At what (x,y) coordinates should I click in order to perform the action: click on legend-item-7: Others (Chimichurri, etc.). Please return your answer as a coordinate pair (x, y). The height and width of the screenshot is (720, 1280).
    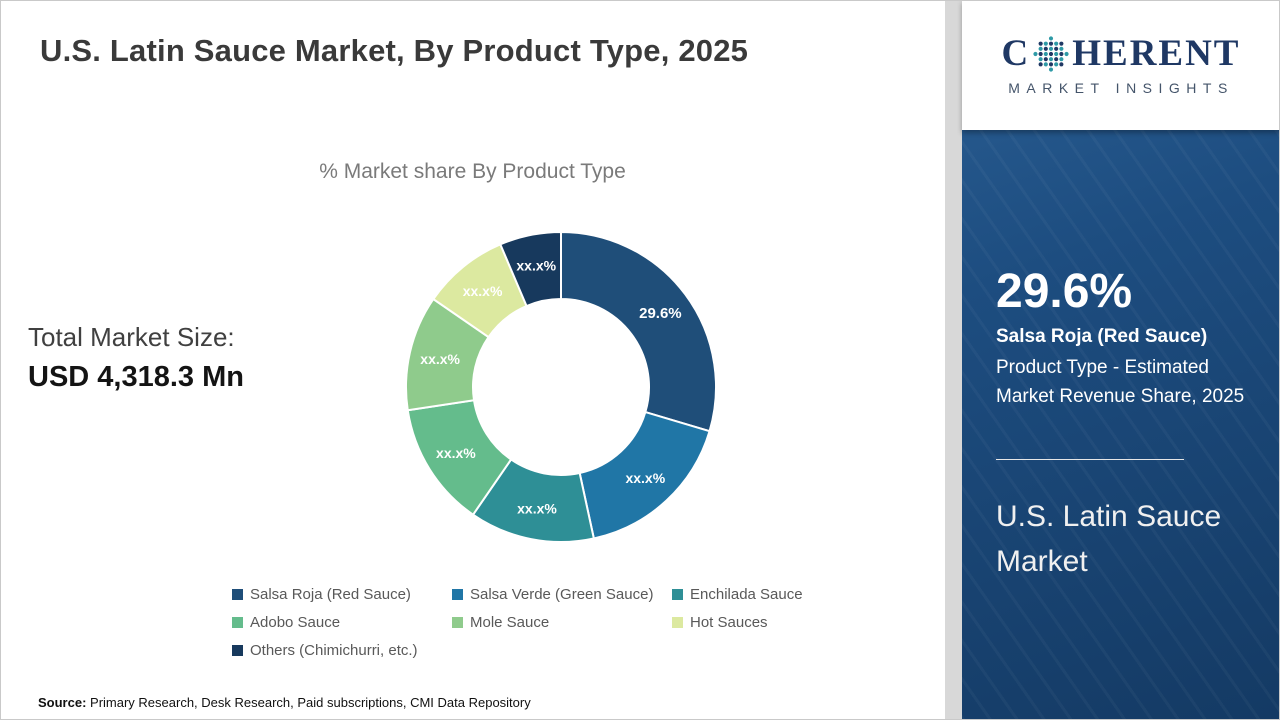
    Looking at the image, I should click on (342, 650).